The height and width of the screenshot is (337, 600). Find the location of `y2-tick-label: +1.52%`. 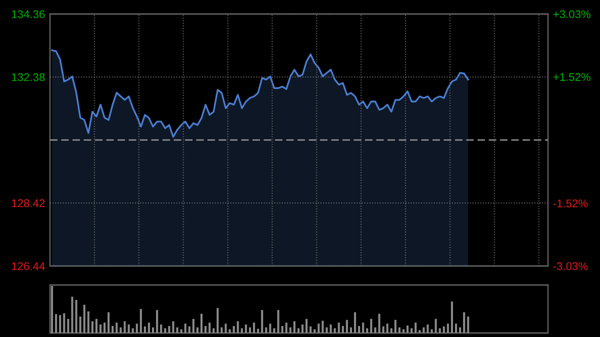

y2-tick-label: +1.52% is located at coordinates (571, 77).